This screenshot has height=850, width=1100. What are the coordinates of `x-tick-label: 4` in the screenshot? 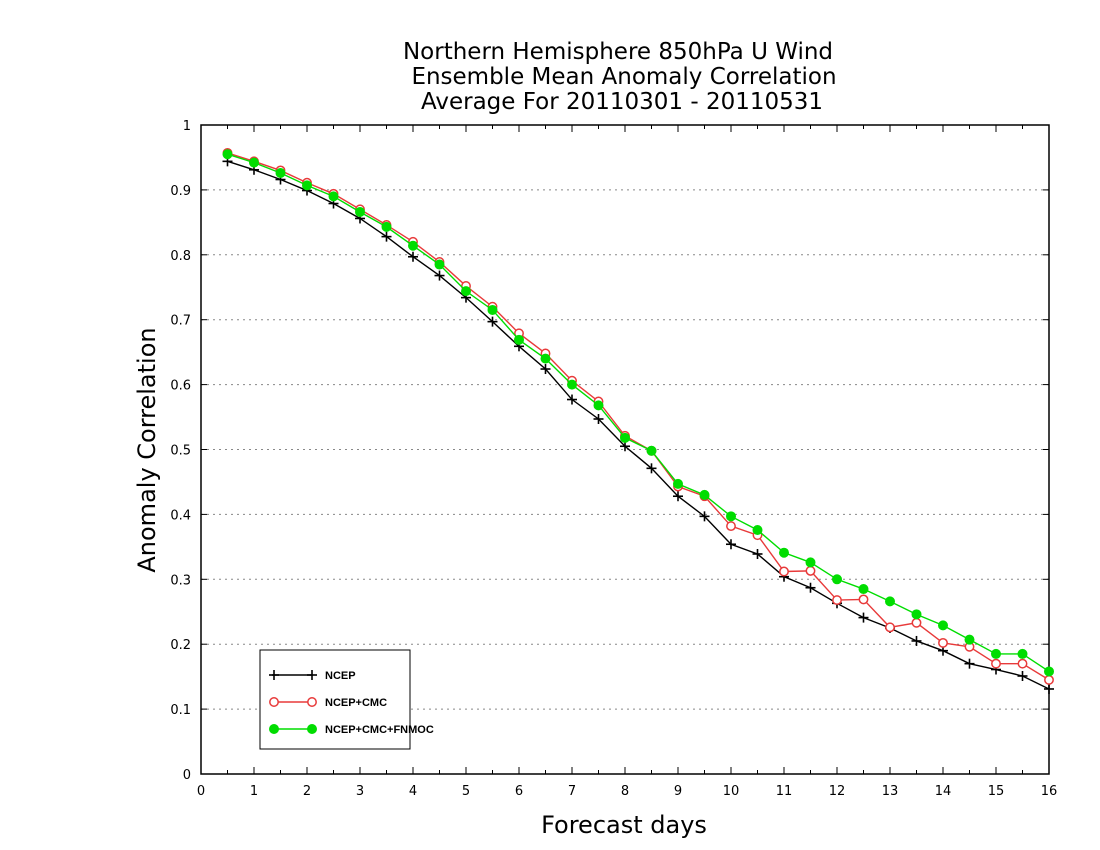 It's located at (413, 791).